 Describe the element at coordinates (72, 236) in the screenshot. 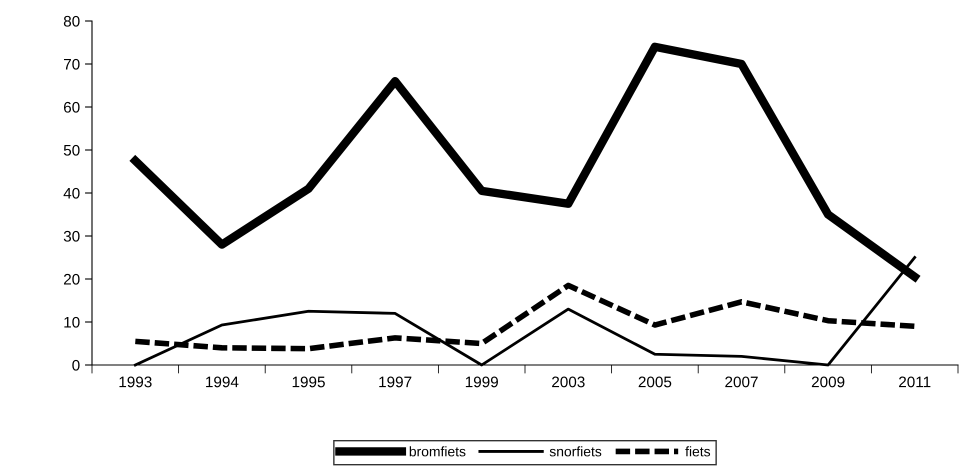

I see `y-tick-label: 30` at that location.